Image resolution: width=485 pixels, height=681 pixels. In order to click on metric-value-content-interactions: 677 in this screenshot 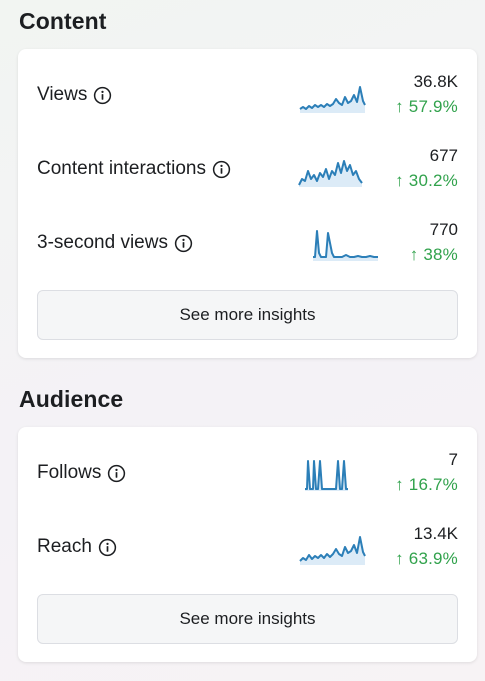, I will do `click(443, 155)`.